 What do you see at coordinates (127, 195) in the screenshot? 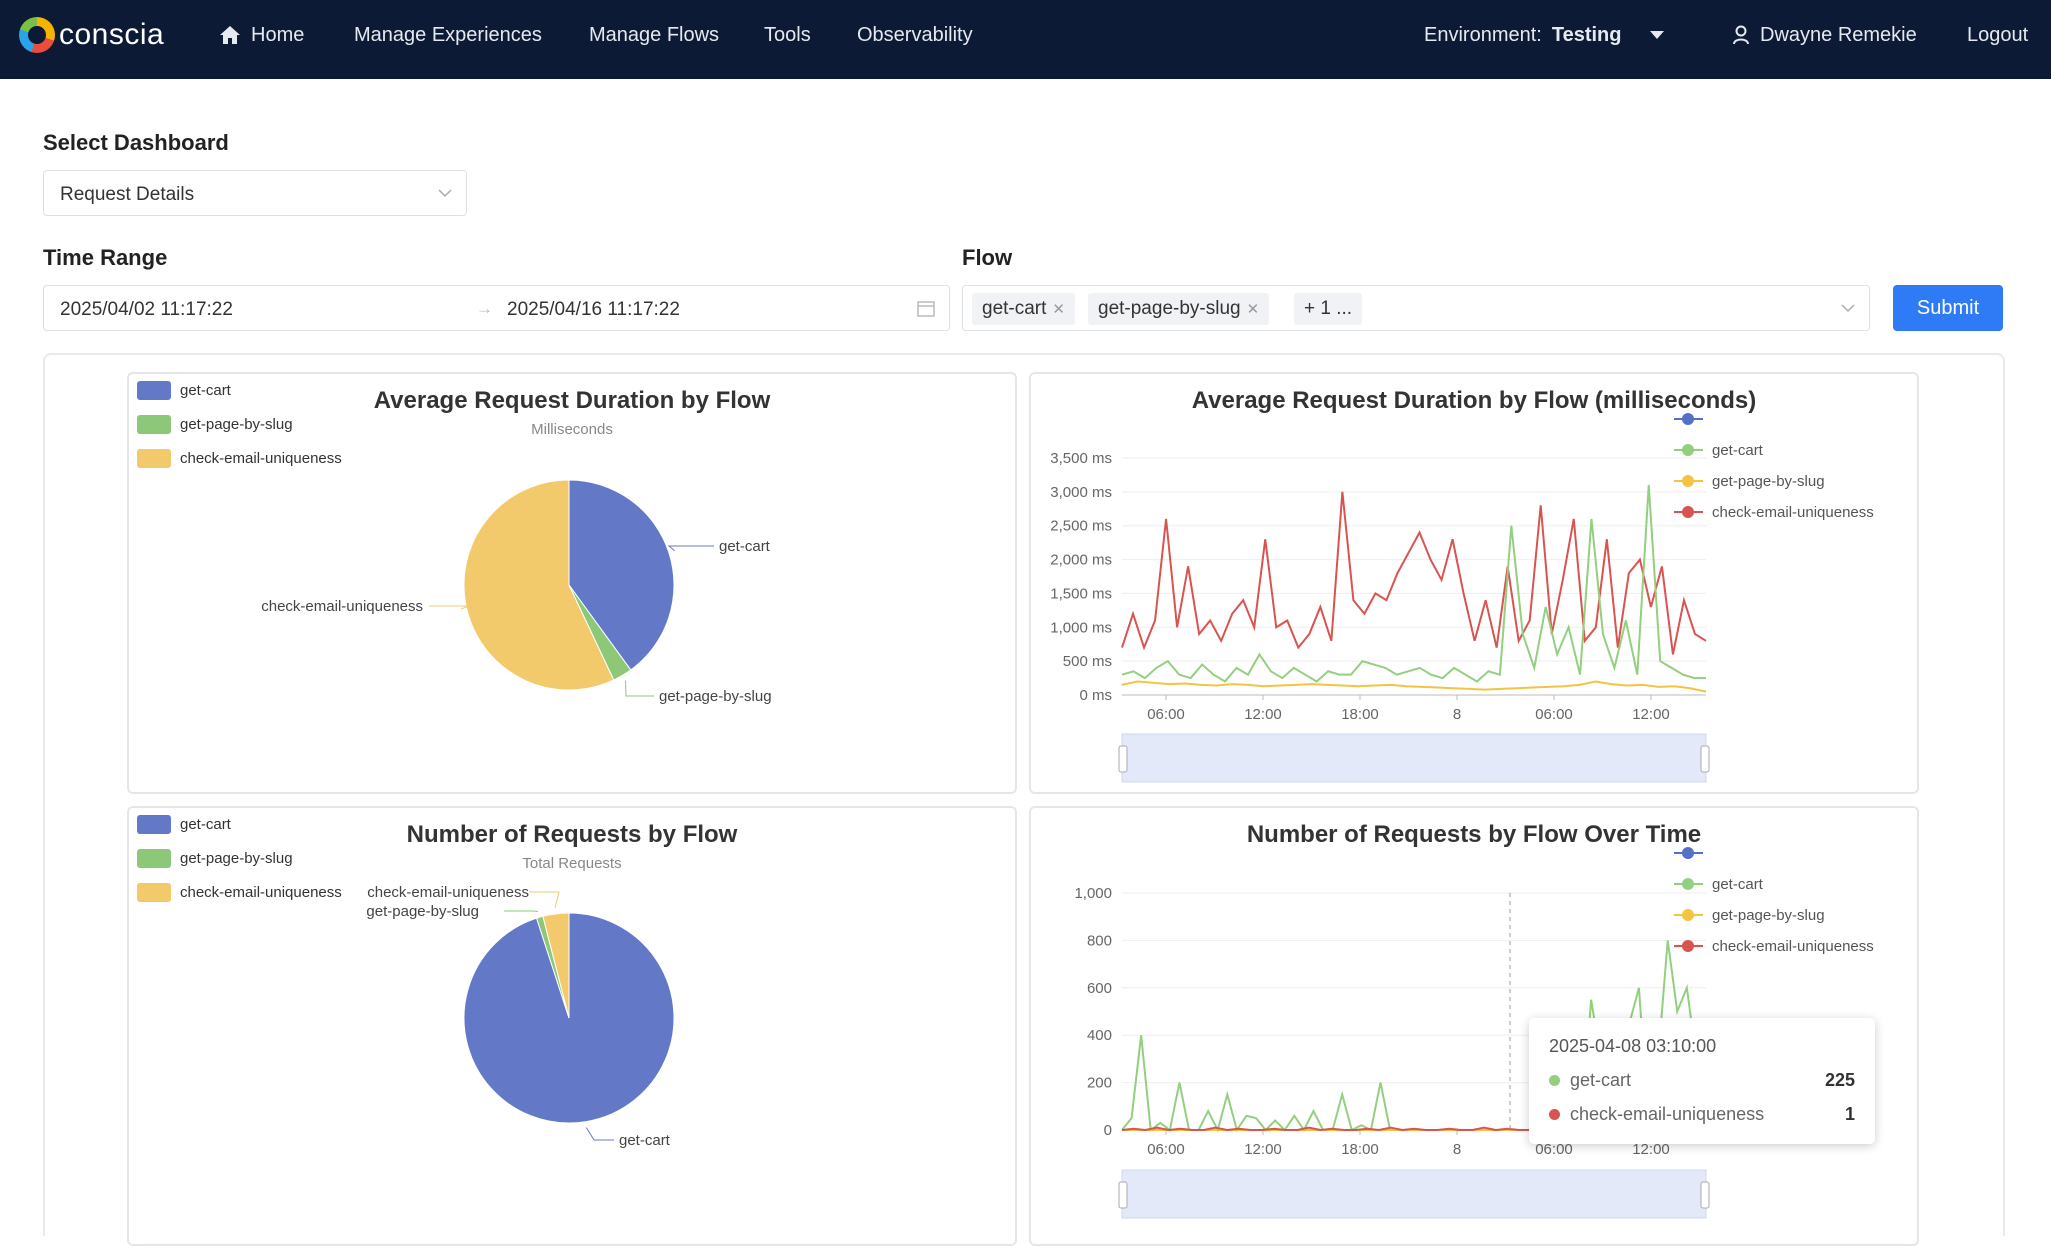
I see `dashboard-select-value: Request Details` at bounding box center [127, 195].